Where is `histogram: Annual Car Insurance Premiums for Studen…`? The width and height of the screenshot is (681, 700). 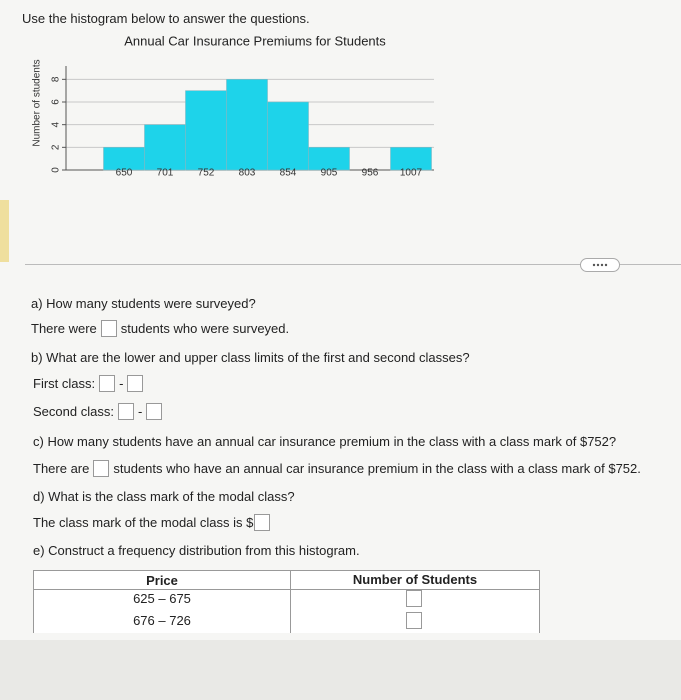
histogram: Annual Car Insurance Premiums for Studen… is located at coordinates (233, 106).